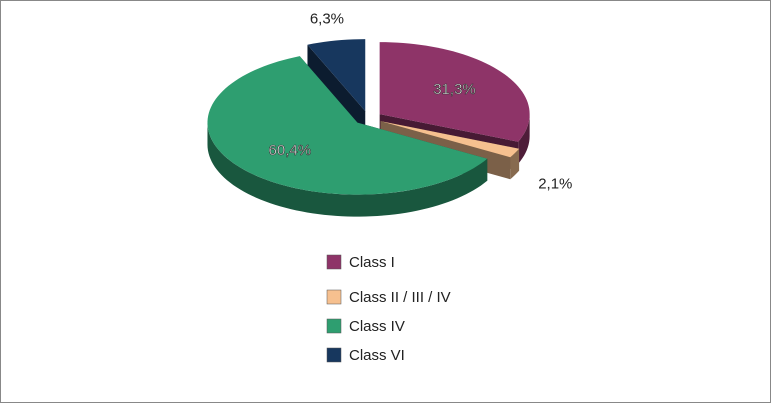 Image resolution: width=771 pixels, height=403 pixels. I want to click on legend-label: Class II / III / IV, so click(400, 297).